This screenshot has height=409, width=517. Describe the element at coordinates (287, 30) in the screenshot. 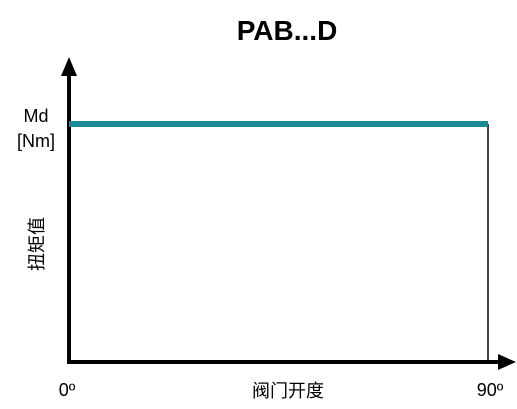

I see `chart-title: PAB...D` at that location.